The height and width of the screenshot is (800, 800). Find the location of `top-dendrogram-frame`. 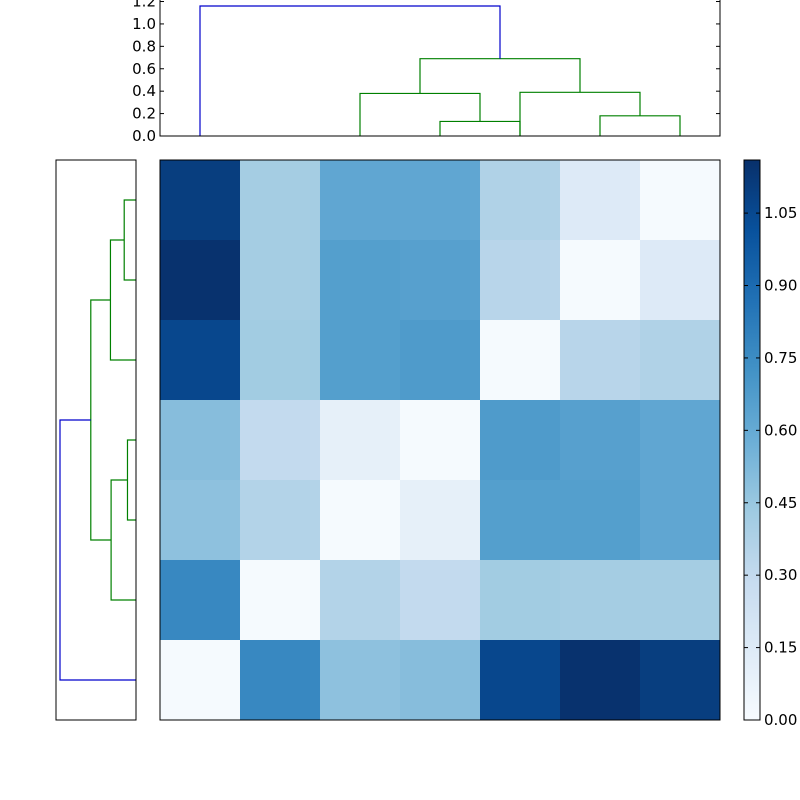

top-dendrogram-frame is located at coordinates (440, 68).